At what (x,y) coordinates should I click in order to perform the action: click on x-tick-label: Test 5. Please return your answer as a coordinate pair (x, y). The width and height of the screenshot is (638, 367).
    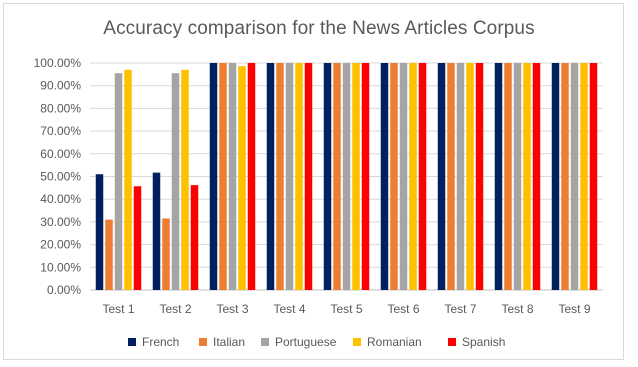
    Looking at the image, I should click on (346, 309).